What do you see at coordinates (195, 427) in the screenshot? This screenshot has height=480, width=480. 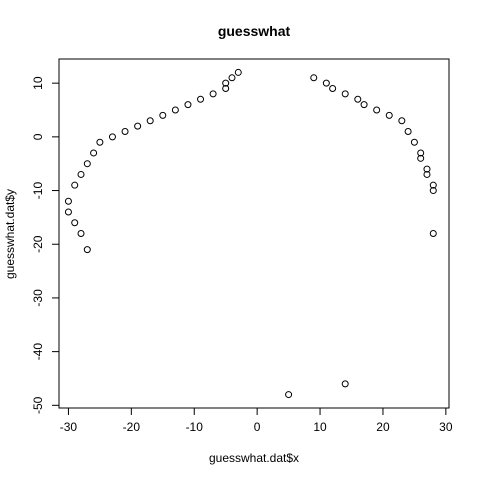 I see `x-tick-label: -10` at bounding box center [195, 427].